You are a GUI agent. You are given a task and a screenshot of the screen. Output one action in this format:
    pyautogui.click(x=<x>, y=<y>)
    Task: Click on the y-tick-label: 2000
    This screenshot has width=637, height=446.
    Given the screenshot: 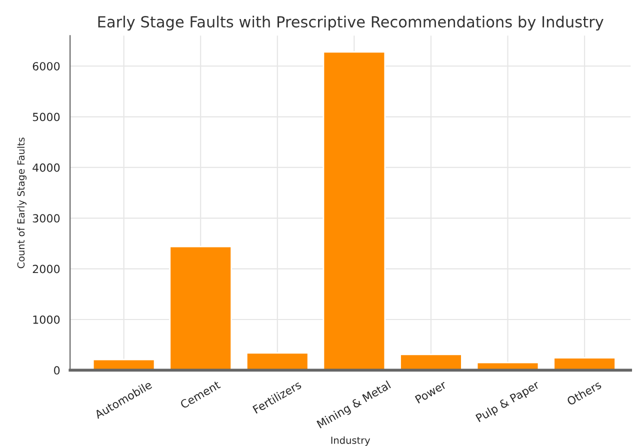 What is the action you would take?
    pyautogui.click(x=46, y=269)
    